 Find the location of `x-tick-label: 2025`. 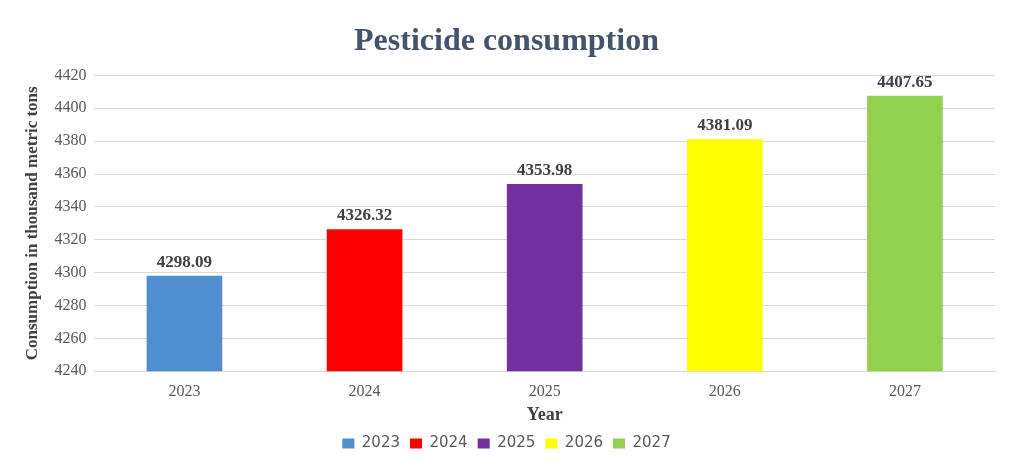

x-tick-label: 2025 is located at coordinates (544, 390).